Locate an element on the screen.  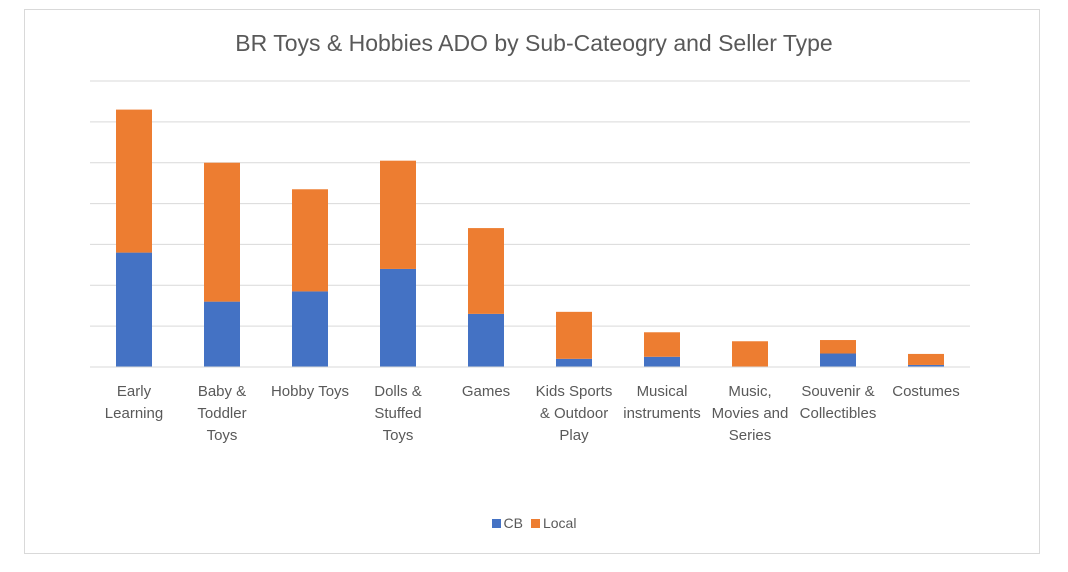
x-tick-label: Early Learning is located at coordinates (134, 402).